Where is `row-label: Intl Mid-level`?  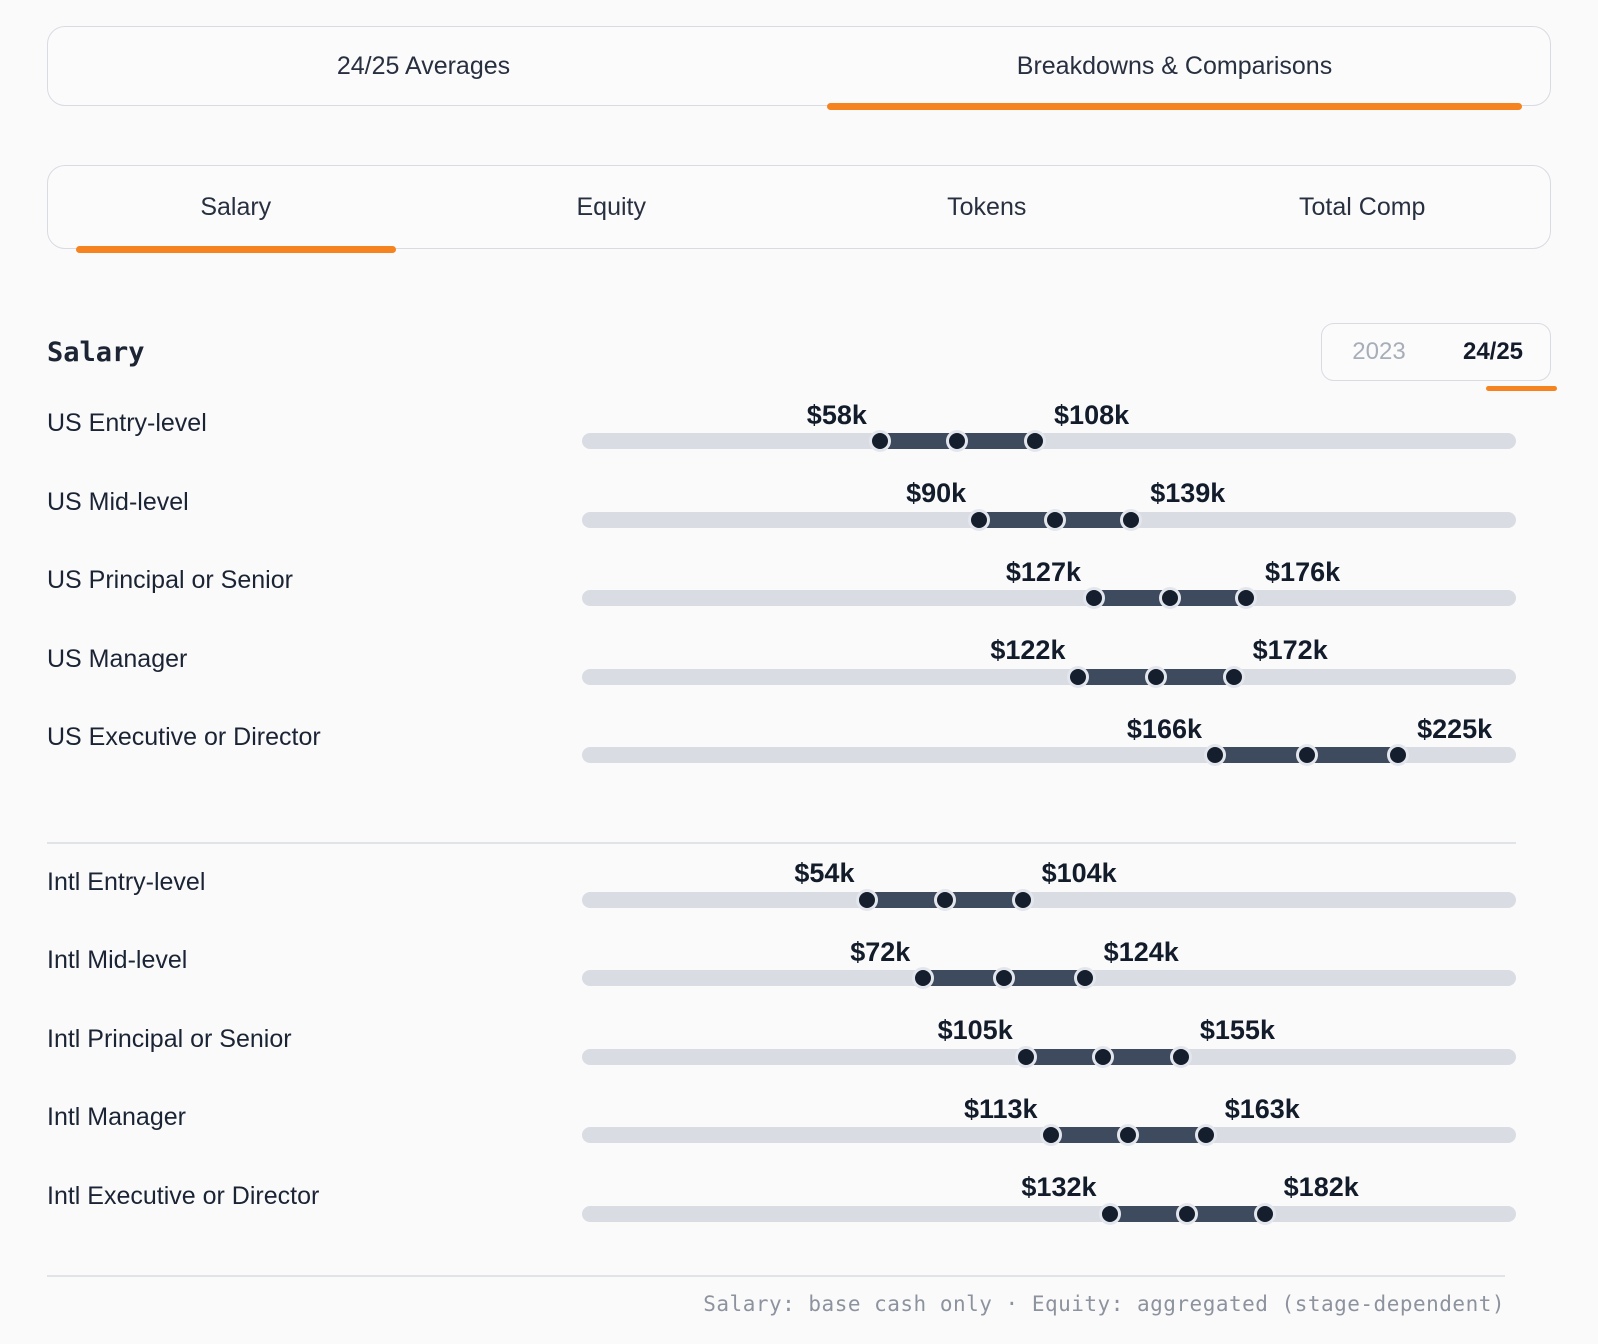
row-label: Intl Mid-level is located at coordinates (117, 960).